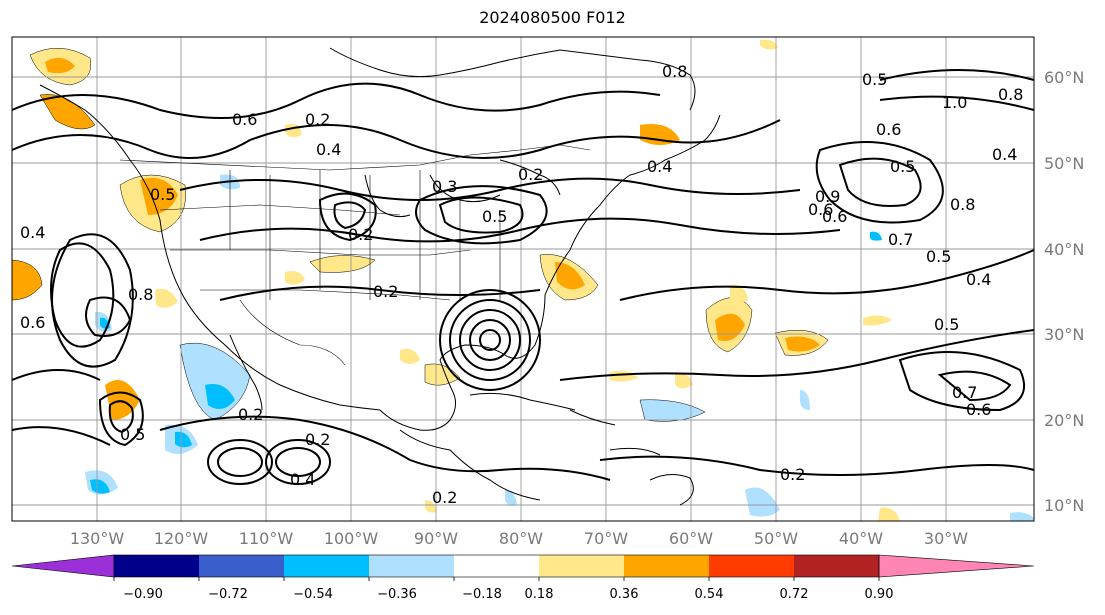 Image resolution: width=1105 pixels, height=615 pixels. What do you see at coordinates (956, 566) in the screenshot?
I see `colorbar-extend-high` at bounding box center [956, 566].